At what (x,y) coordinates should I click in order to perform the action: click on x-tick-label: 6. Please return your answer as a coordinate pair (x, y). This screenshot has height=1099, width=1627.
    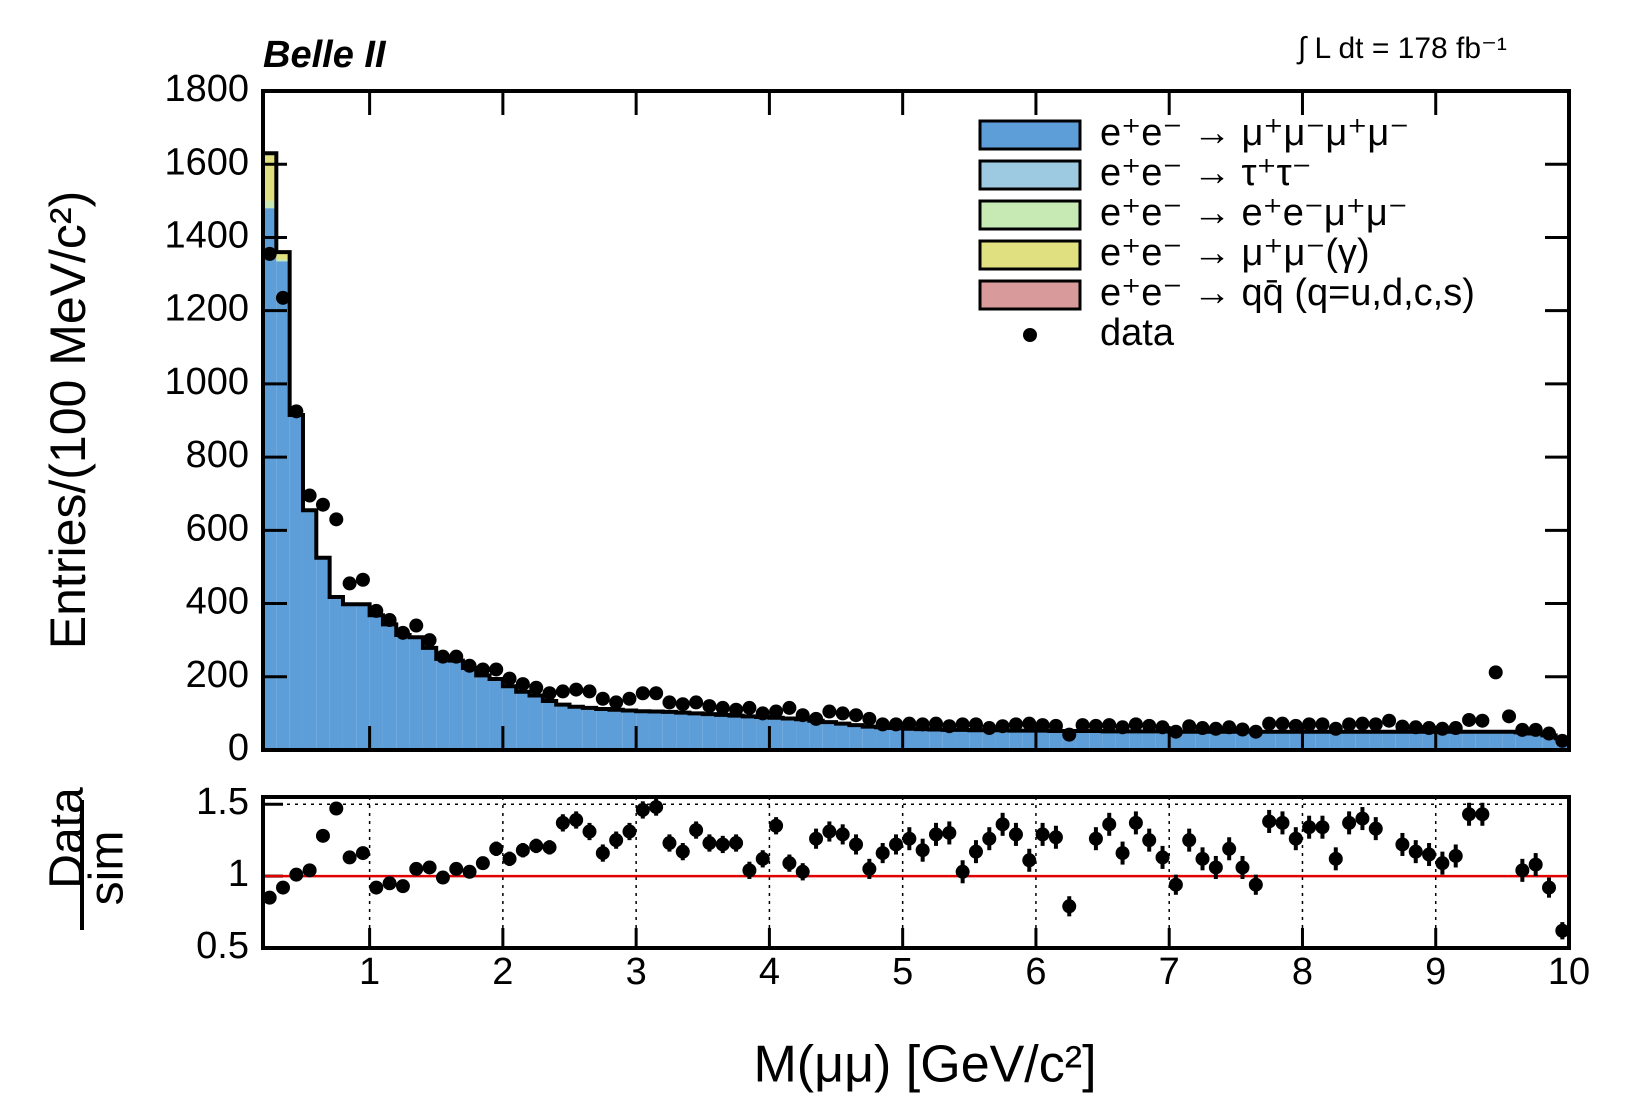
    Looking at the image, I should click on (1035, 972).